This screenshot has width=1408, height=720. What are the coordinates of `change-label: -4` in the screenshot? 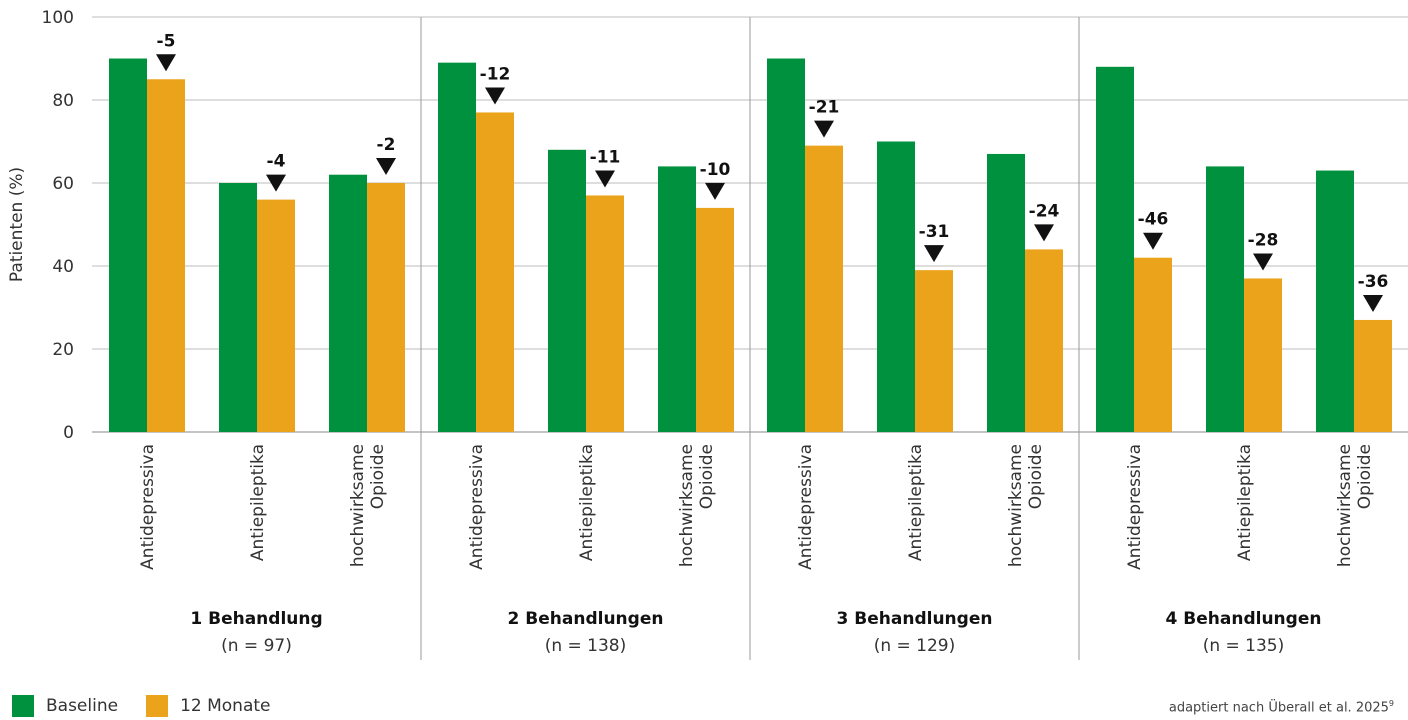 It's located at (276, 162).